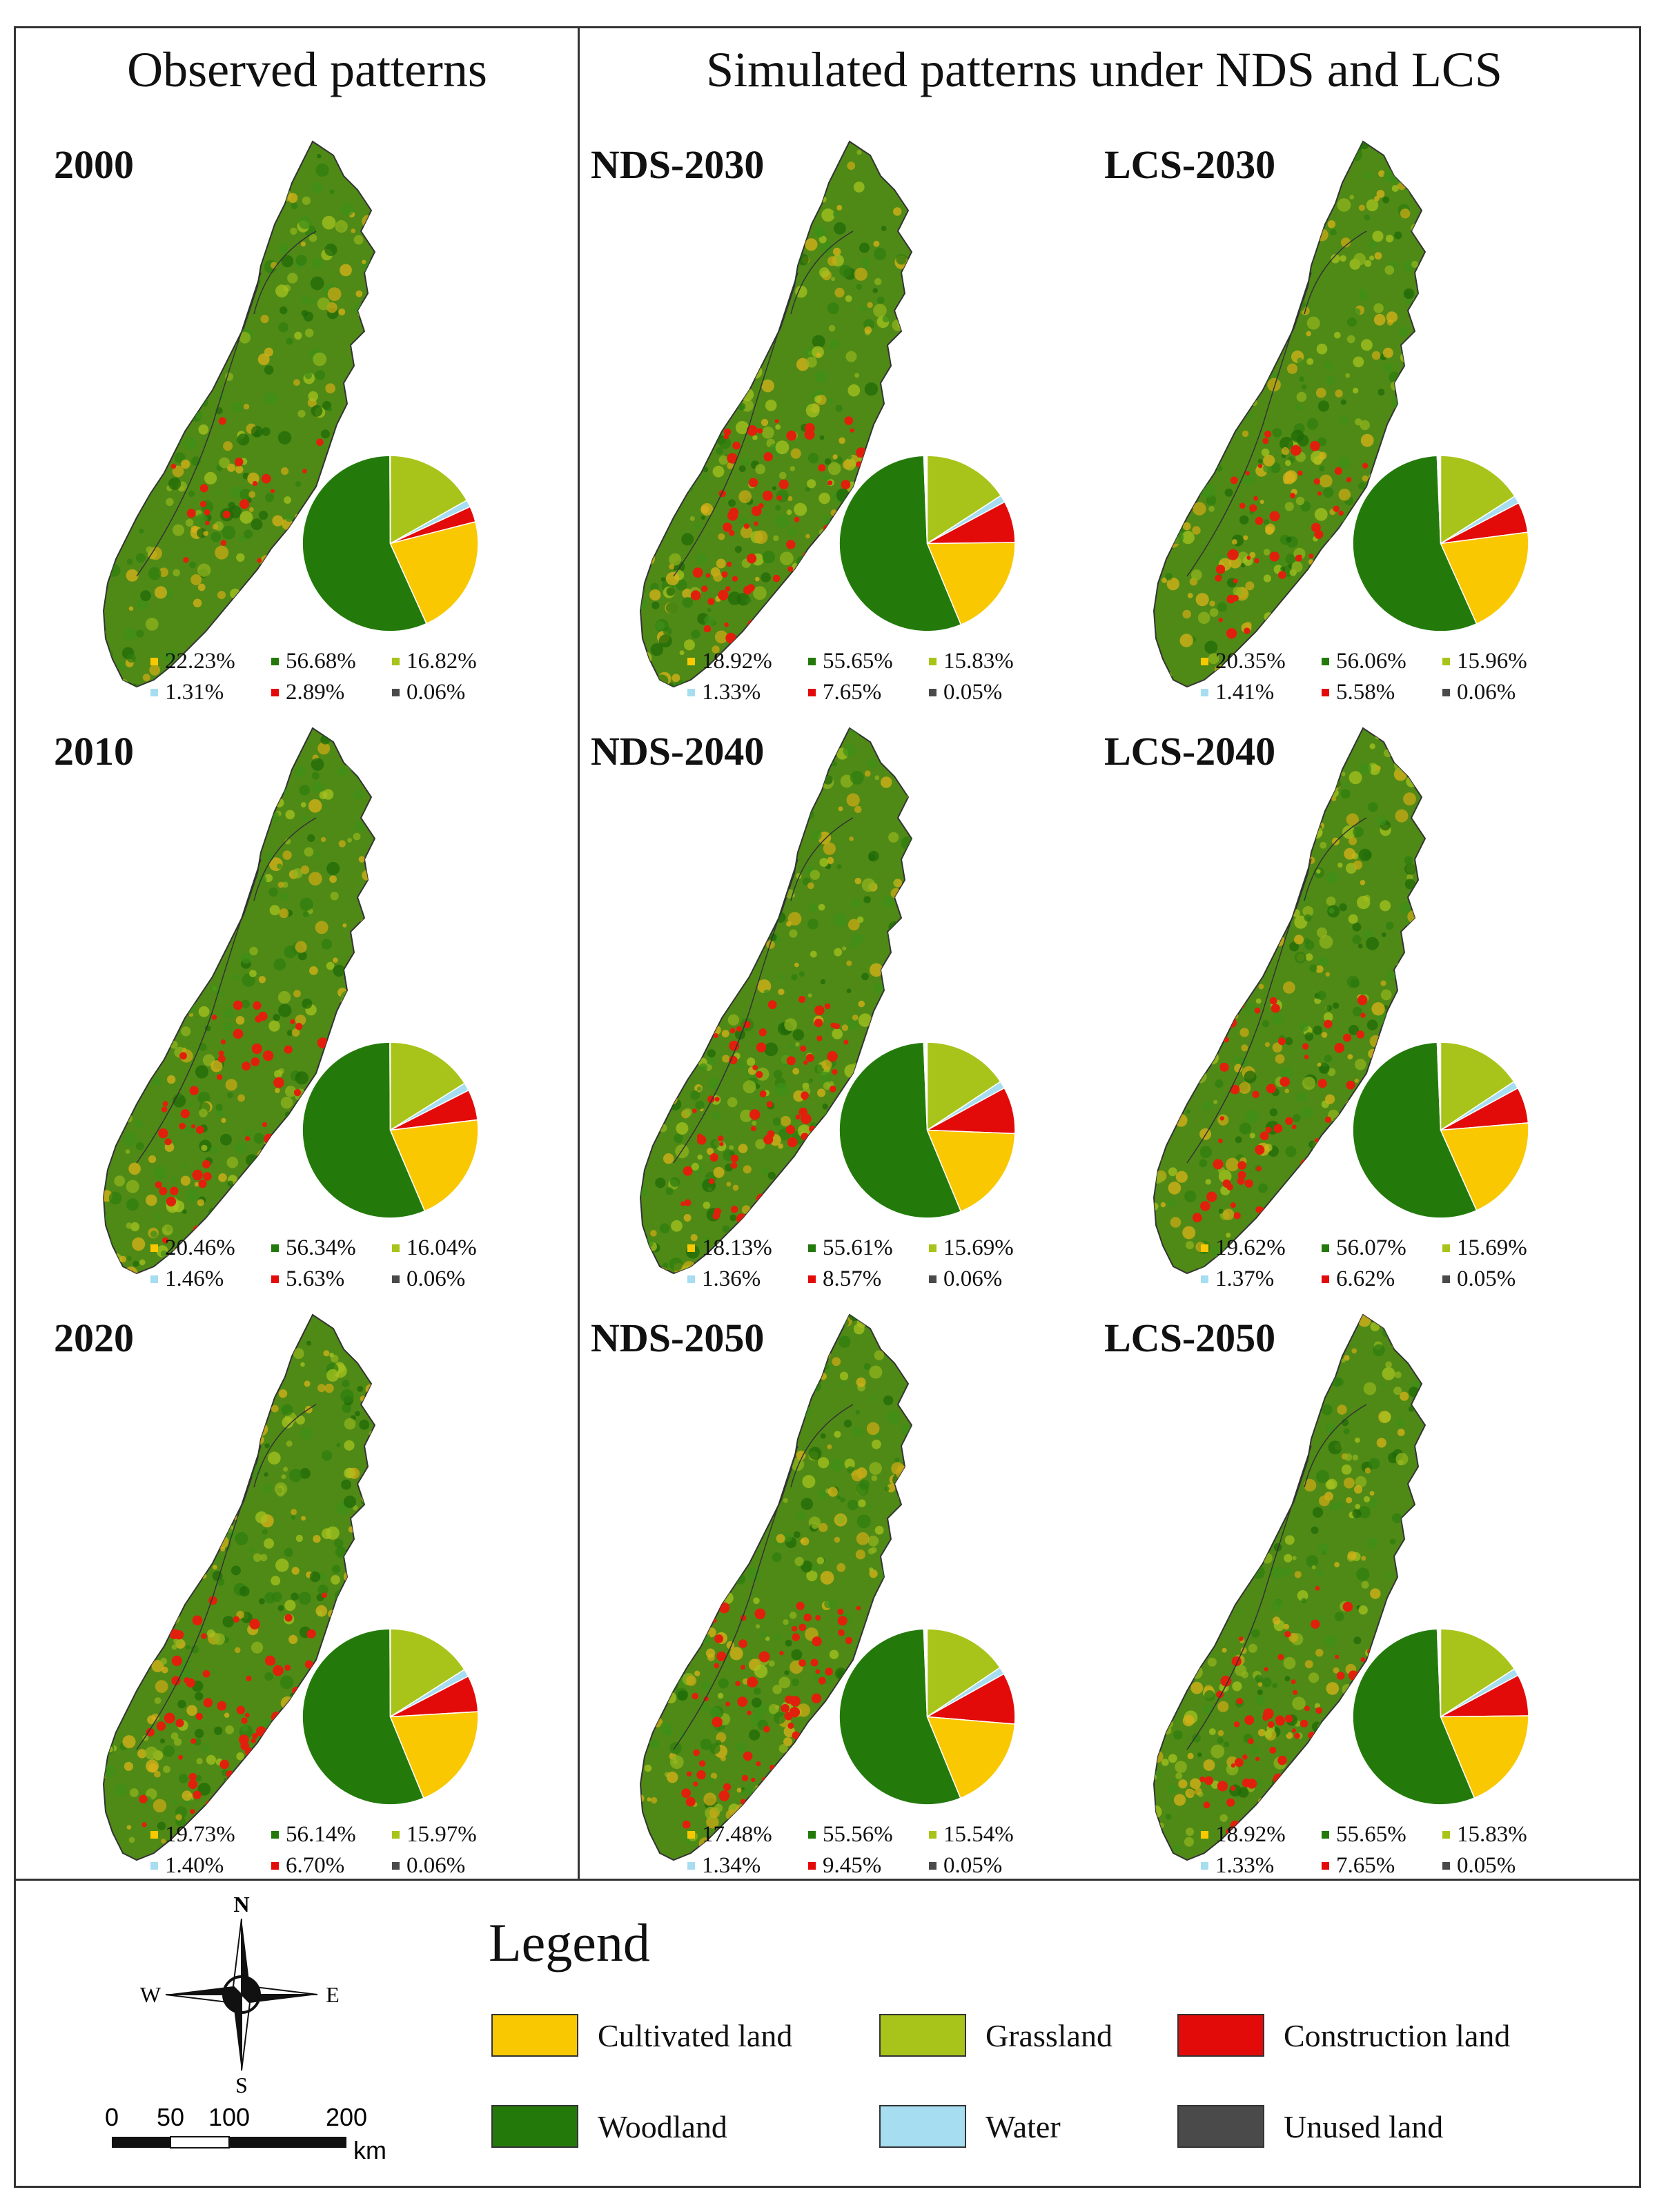 This screenshot has height=2212, width=1657. Describe the element at coordinates (331, 693) in the screenshot. I see `percent-construction: 2.89%` at that location.